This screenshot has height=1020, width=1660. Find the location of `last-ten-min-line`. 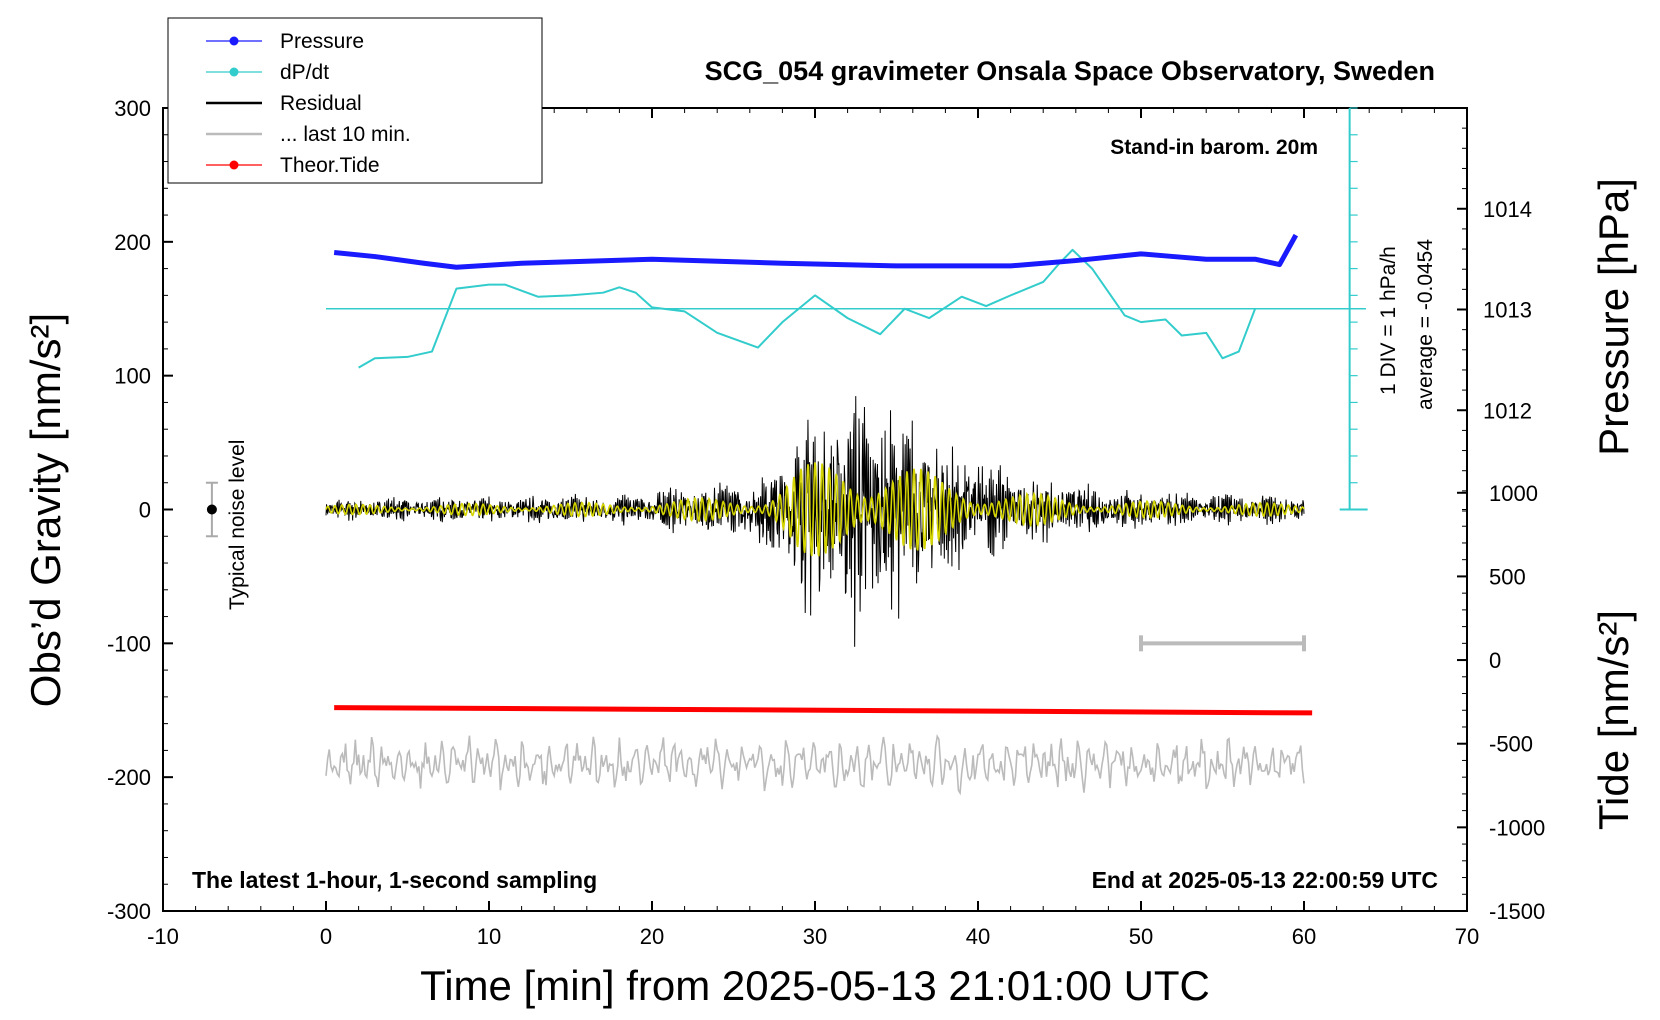

last-ten-min-line is located at coordinates (815, 764).